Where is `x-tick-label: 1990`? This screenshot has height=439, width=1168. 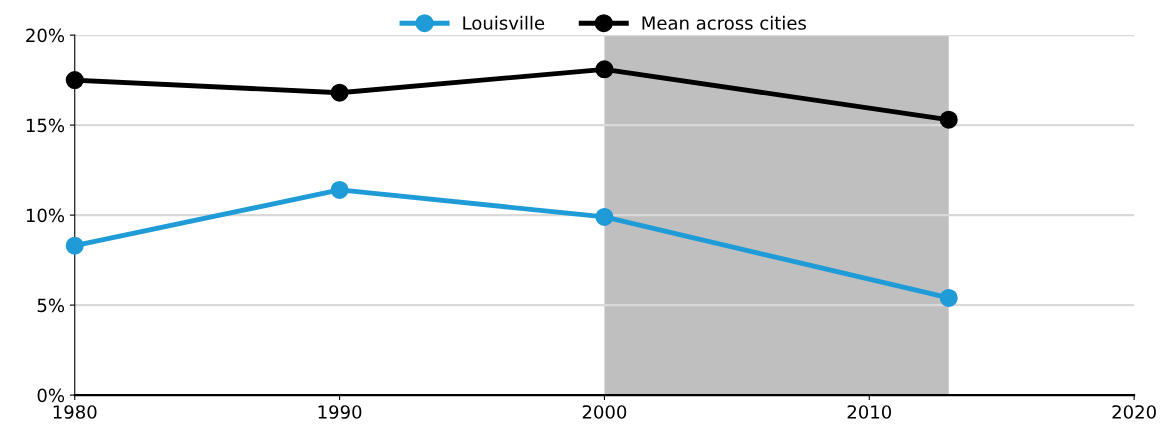 x-tick-label: 1990 is located at coordinates (340, 412).